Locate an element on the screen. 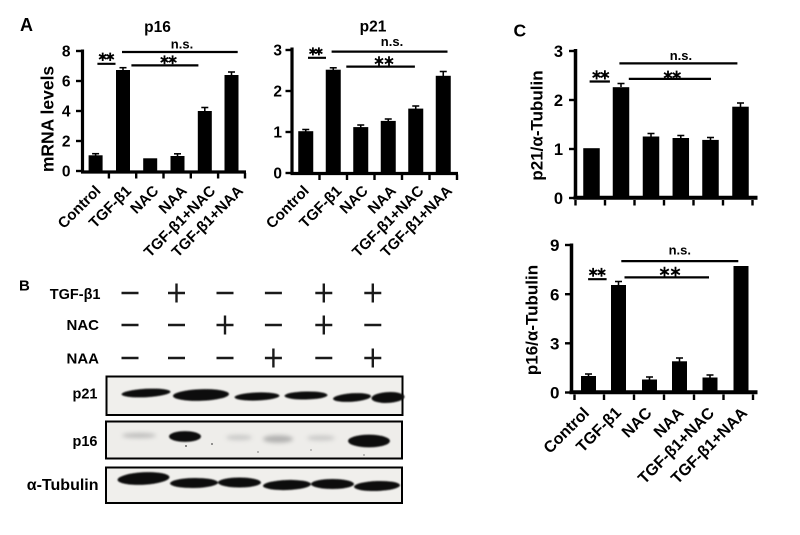  svg-text: mRNA levels is located at coordinates (48, 119).